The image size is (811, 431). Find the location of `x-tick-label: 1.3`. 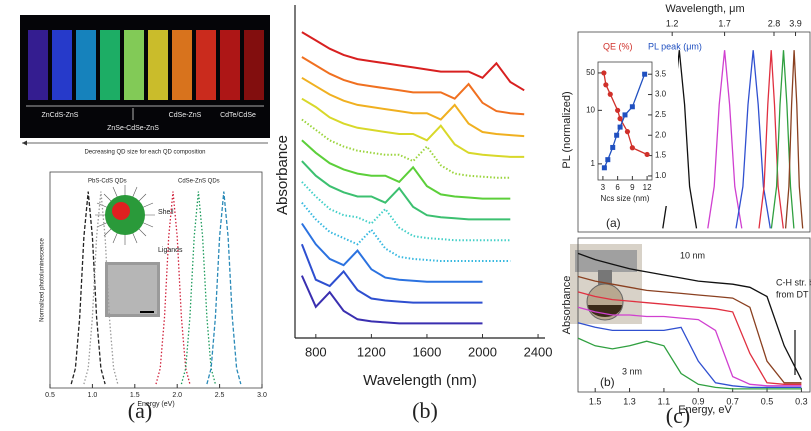

x-tick-label: 1.3 is located at coordinates (629, 401).